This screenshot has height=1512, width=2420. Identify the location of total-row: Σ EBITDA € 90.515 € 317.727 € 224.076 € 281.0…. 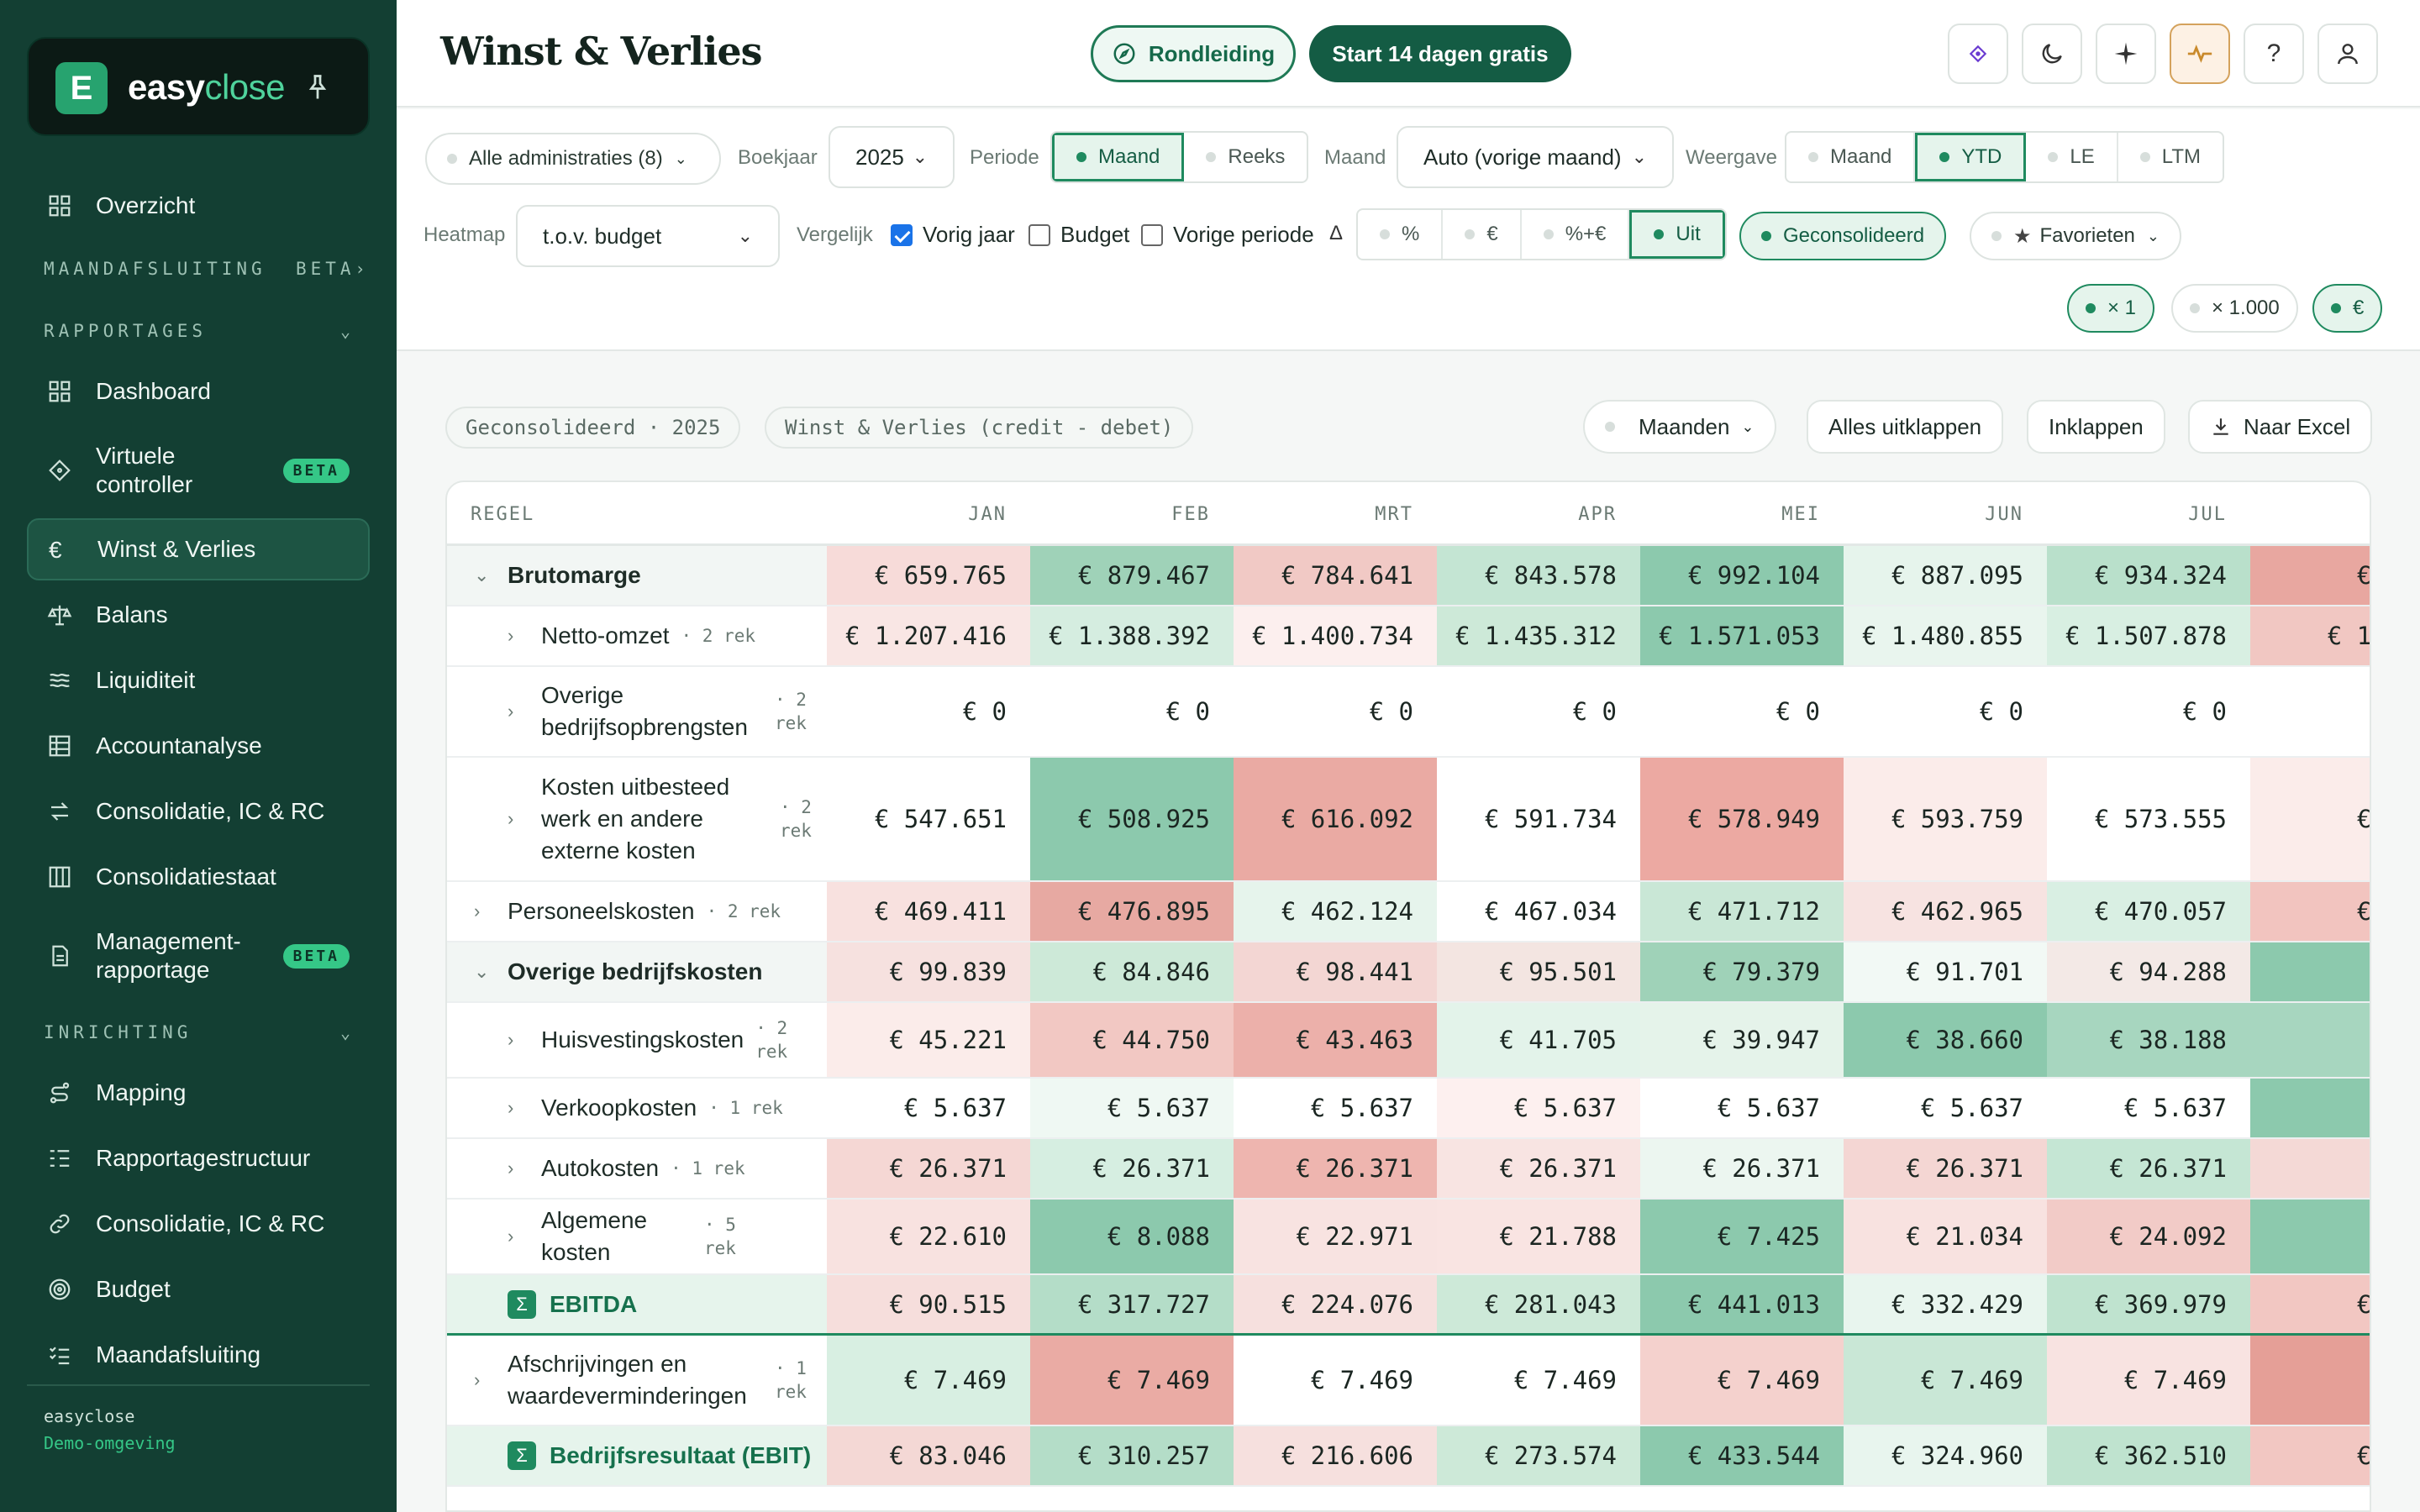
(1408, 1305).